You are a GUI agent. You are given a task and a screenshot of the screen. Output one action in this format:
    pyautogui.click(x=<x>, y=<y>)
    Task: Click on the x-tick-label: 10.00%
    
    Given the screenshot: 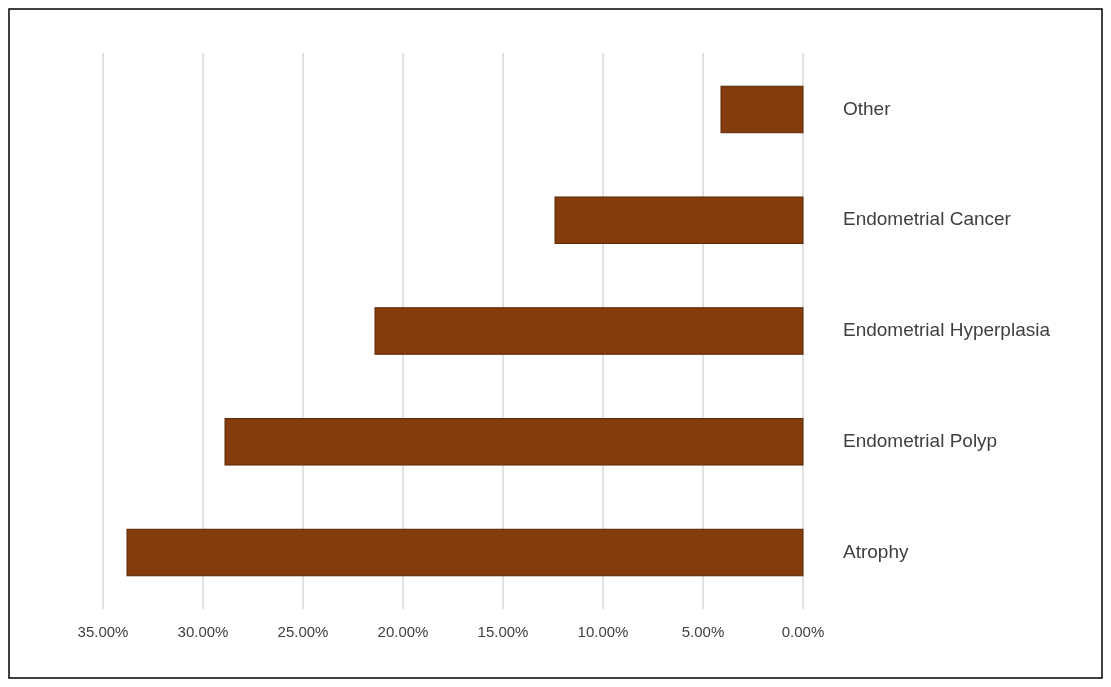 What is the action you would take?
    pyautogui.click(x=603, y=631)
    